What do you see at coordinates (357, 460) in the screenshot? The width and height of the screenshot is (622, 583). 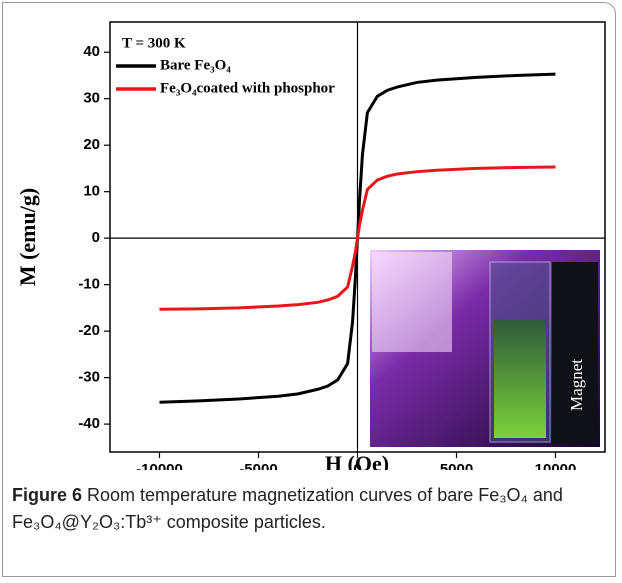 I see `x-axis-label: H (Oe)` at bounding box center [357, 460].